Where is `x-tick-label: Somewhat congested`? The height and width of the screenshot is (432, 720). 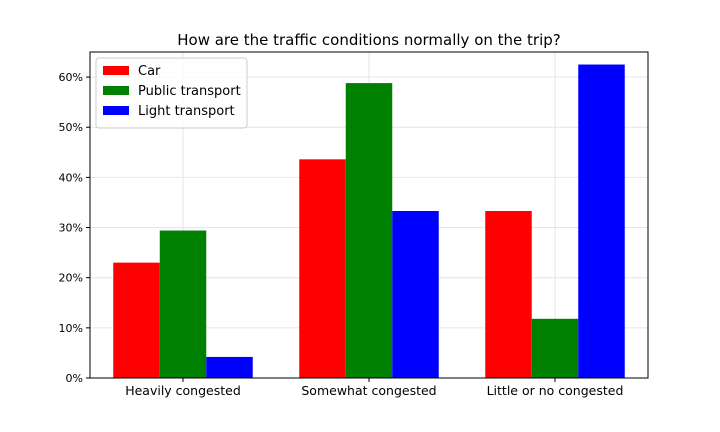 x-tick-label: Somewhat congested is located at coordinates (368, 390).